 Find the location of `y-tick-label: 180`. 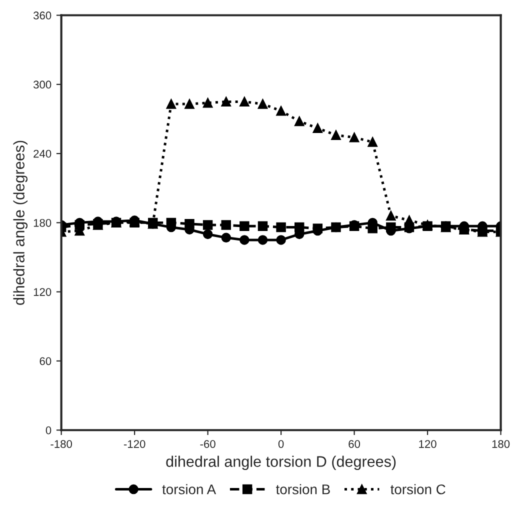

y-tick-label: 180 is located at coordinates (43, 222).